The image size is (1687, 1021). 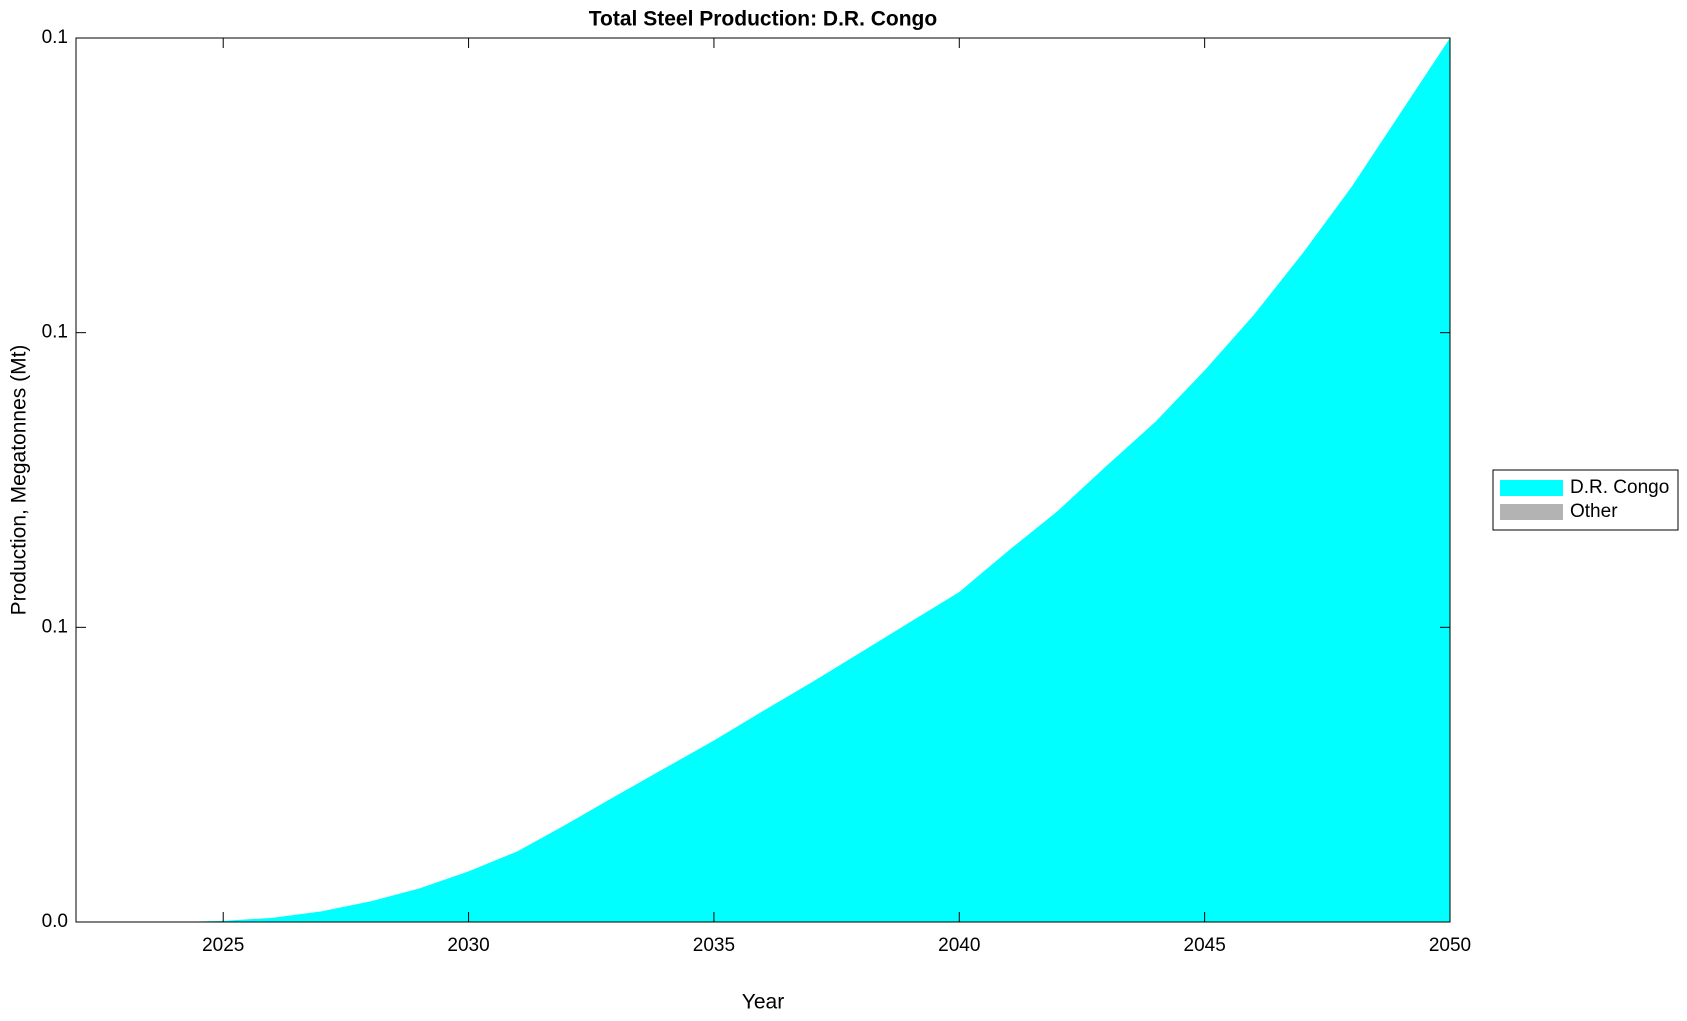 What do you see at coordinates (55, 921) in the screenshot?
I see `y-tick-label: 0.0` at bounding box center [55, 921].